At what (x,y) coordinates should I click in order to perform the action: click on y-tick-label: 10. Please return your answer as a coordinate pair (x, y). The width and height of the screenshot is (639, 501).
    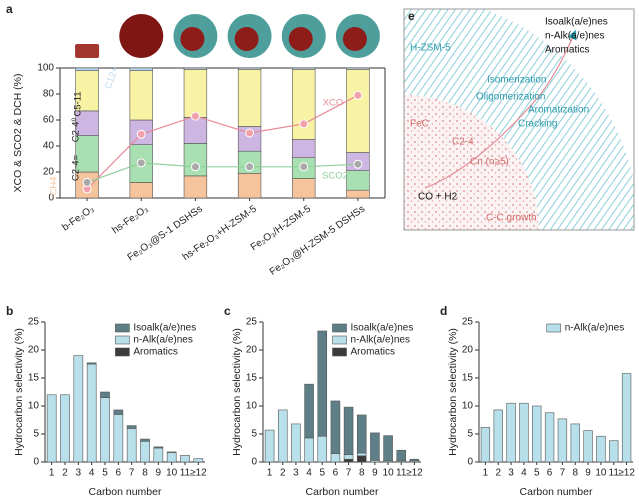
    Looking at the image, I should click on (34, 406).